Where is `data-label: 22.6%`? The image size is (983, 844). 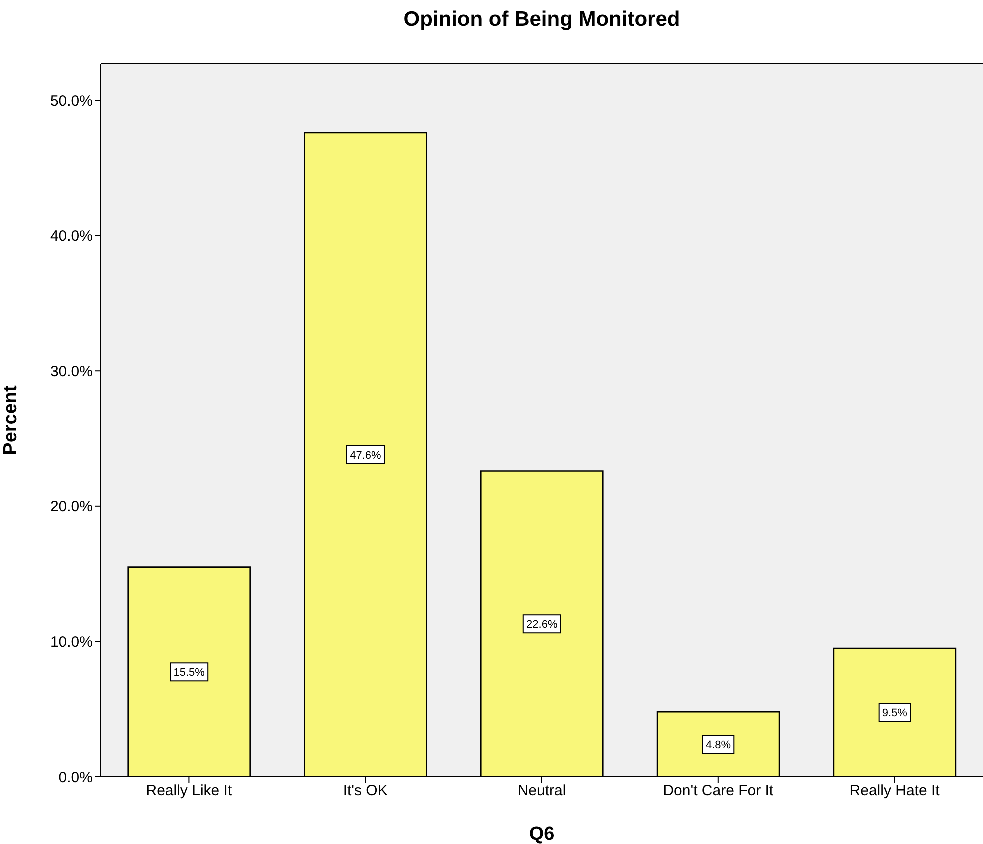 data-label: 22.6% is located at coordinates (542, 625).